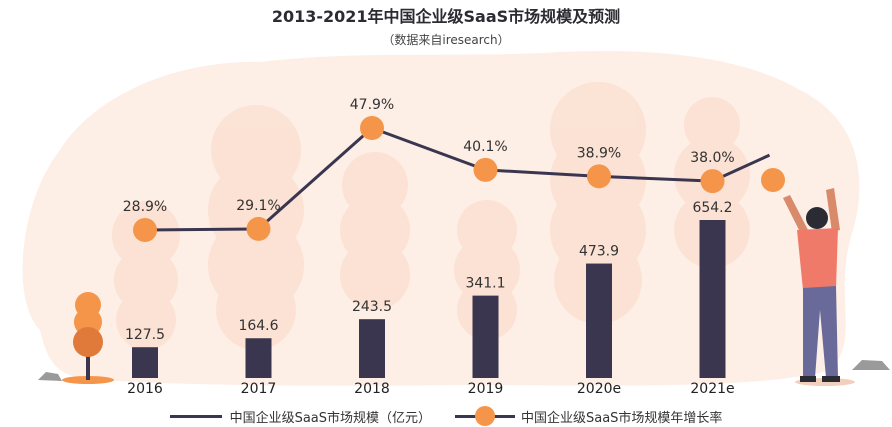 This screenshot has width=892, height=427. What do you see at coordinates (372, 348) in the screenshot?
I see `bar-2018` at bounding box center [372, 348].